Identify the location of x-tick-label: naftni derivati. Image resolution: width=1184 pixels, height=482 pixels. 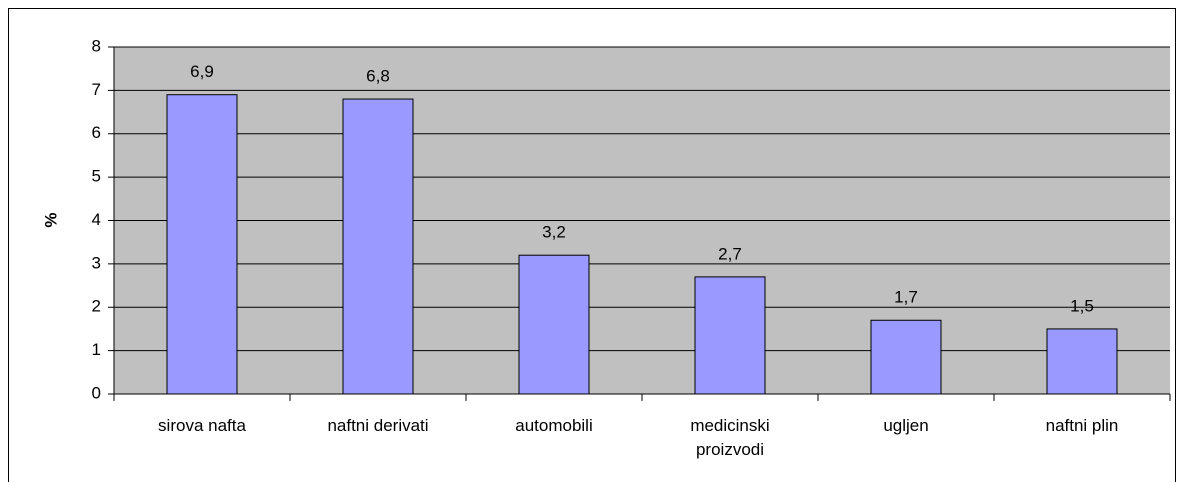
(378, 425).